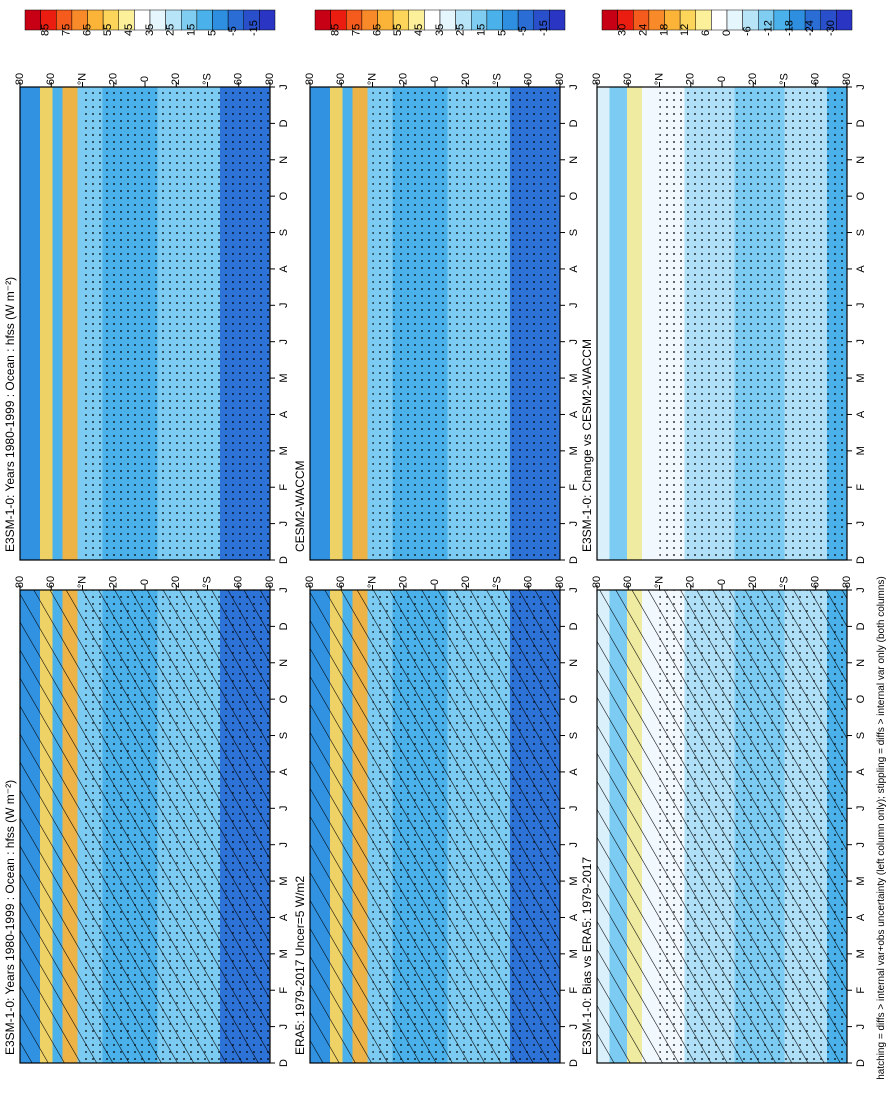 Image resolution: width=895 pixels, height=1100 pixels. Describe the element at coordinates (254, 28) in the screenshot. I see `colorbar-label: -15` at that location.